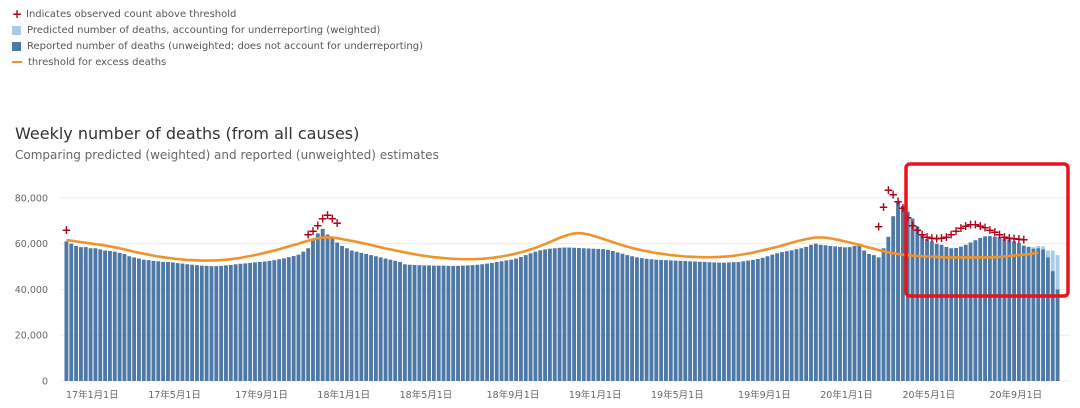 This screenshot has width=1080, height=408. Describe the element at coordinates (31, 336) in the screenshot. I see `y-tick-label: 20,000` at that location.